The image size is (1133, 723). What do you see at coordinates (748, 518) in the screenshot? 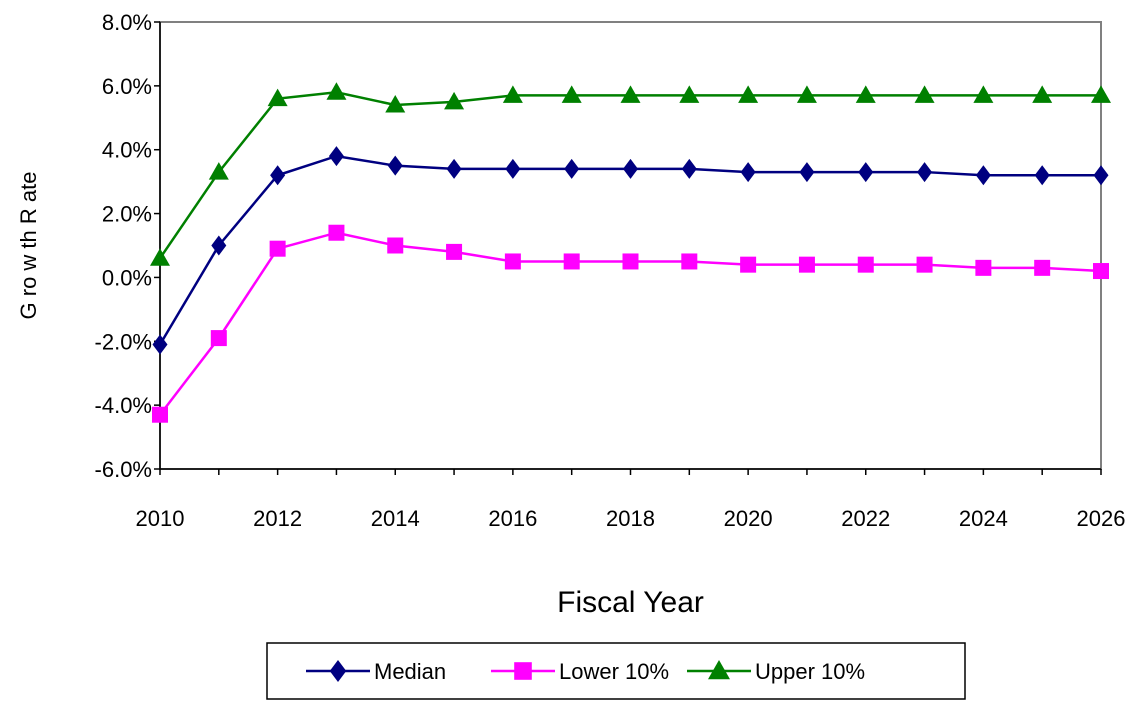
I see `x-tick-label: 2020` at bounding box center [748, 518].